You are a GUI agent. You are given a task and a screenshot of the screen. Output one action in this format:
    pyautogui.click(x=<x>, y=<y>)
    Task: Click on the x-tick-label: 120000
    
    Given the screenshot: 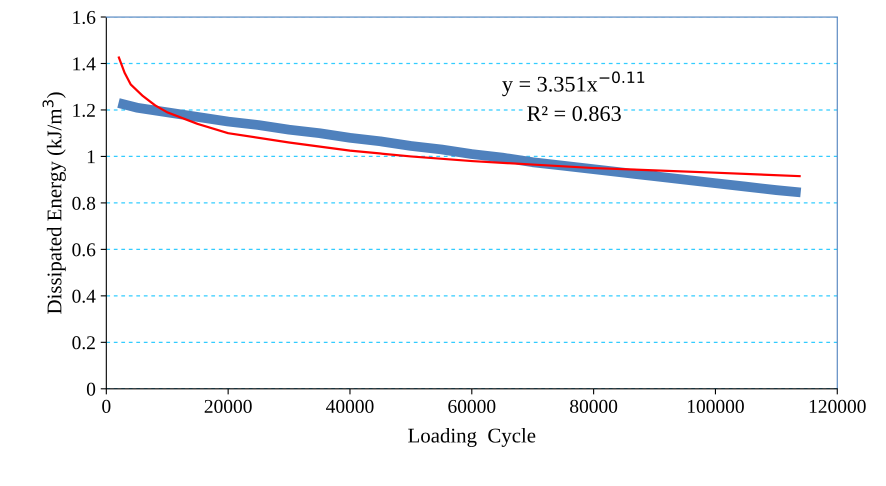 What is the action you would take?
    pyautogui.click(x=838, y=406)
    